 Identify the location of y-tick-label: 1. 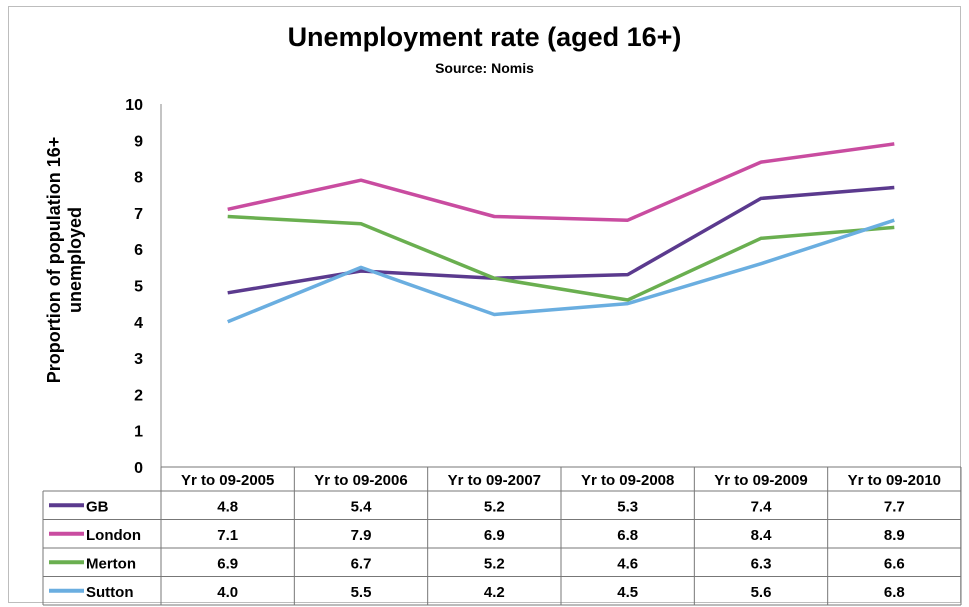
(138, 432).